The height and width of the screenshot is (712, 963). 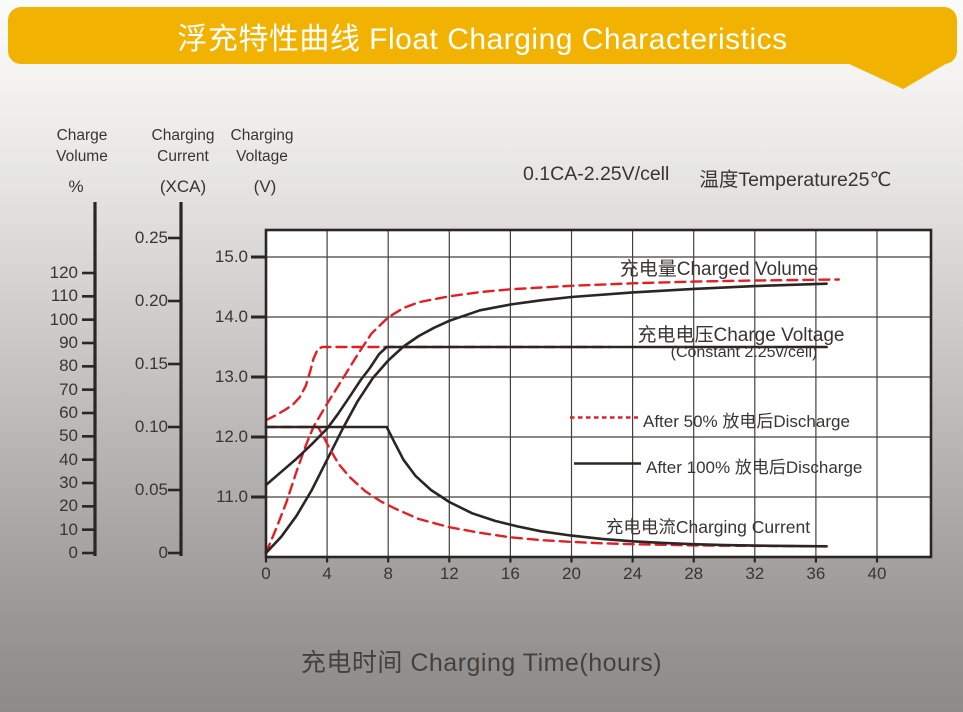 I want to click on charging-current-label: 充电电流Charging Current, so click(x=708, y=527).